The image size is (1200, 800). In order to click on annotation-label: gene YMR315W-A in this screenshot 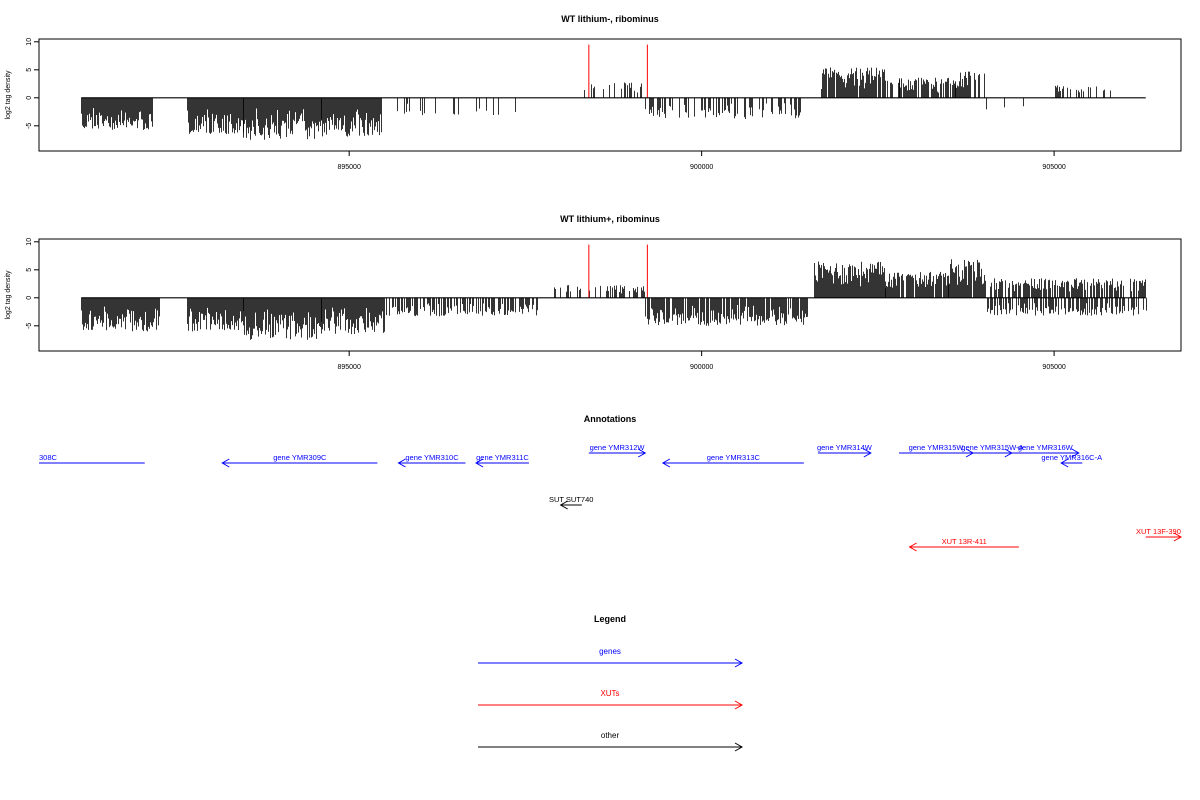, I will do `click(992, 447)`.